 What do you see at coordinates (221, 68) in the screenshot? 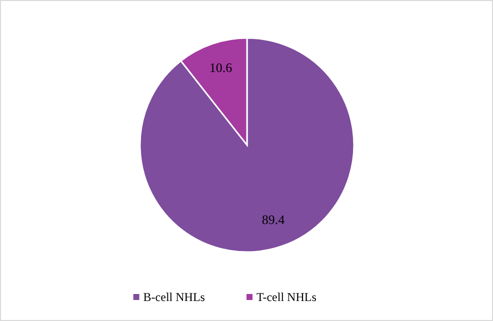
I see `data-label: 10.6` at bounding box center [221, 68].